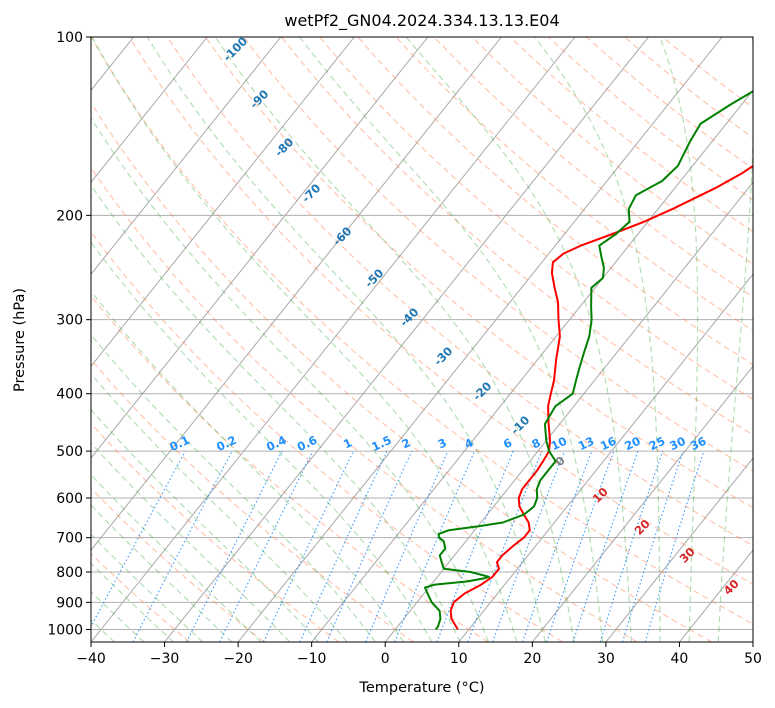  I want to click on x-tick-label: −20, so click(238, 659).